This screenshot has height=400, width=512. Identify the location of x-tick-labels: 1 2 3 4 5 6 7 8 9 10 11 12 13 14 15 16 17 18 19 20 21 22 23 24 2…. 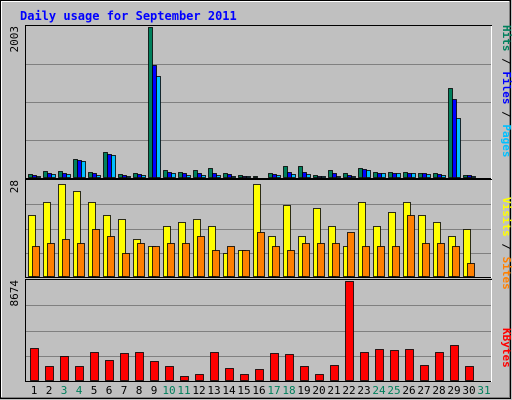
(261, 390).